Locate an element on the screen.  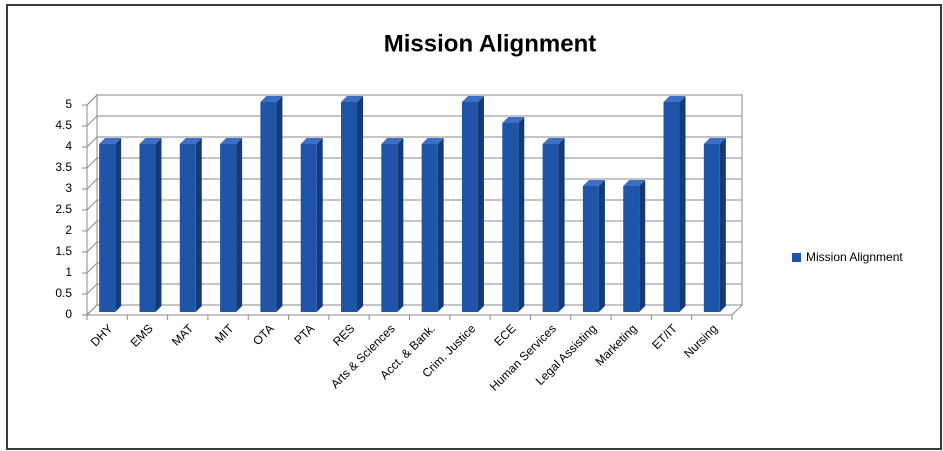
y-tick-label: 1 is located at coordinates (68, 272).